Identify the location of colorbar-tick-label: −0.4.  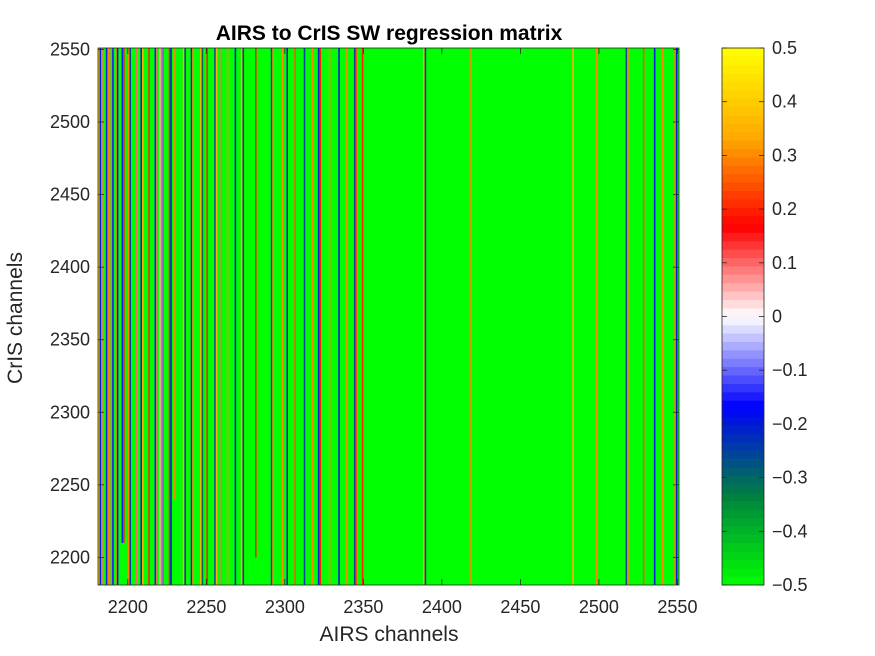
(790, 531).